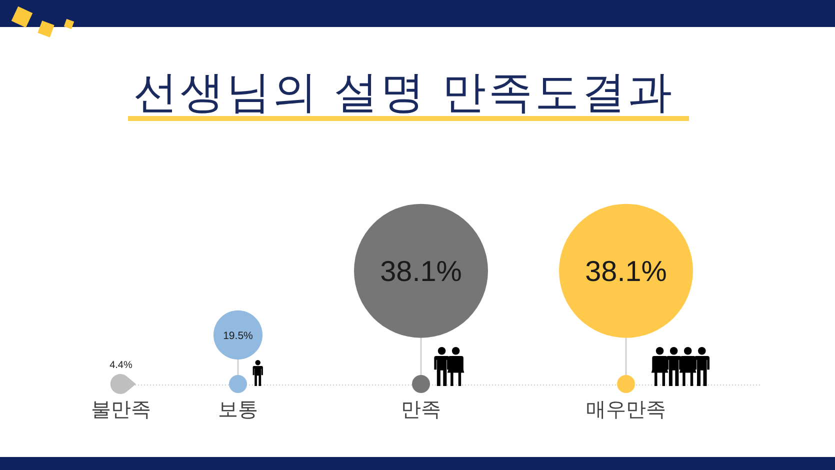  Describe the element at coordinates (121, 365) in the screenshot. I see `value-label: 4.4%` at that location.